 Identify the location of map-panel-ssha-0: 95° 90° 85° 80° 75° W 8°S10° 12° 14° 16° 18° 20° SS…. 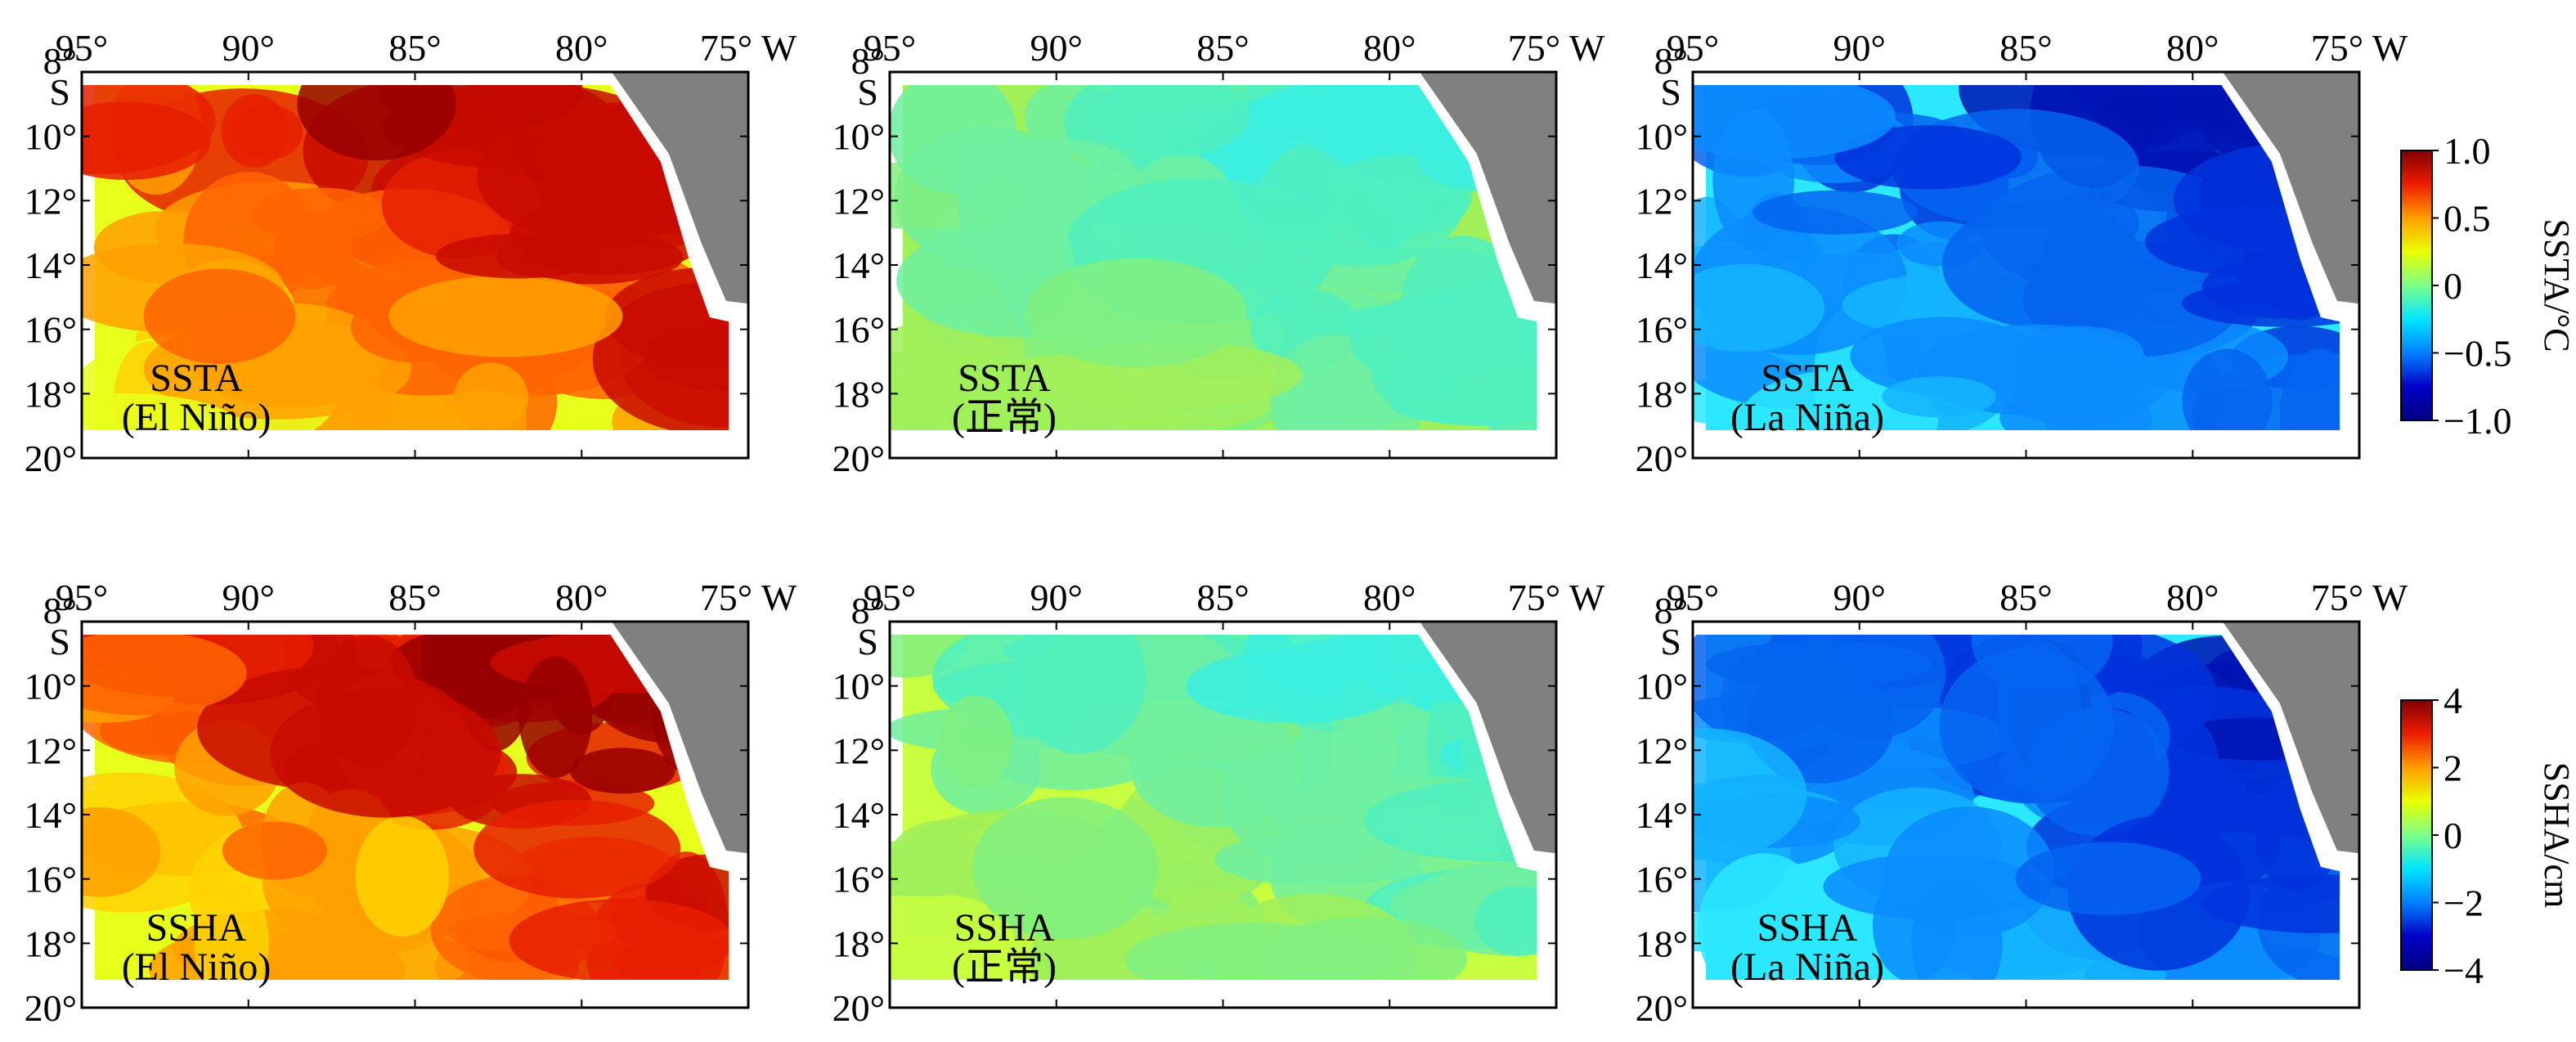
(411, 803).